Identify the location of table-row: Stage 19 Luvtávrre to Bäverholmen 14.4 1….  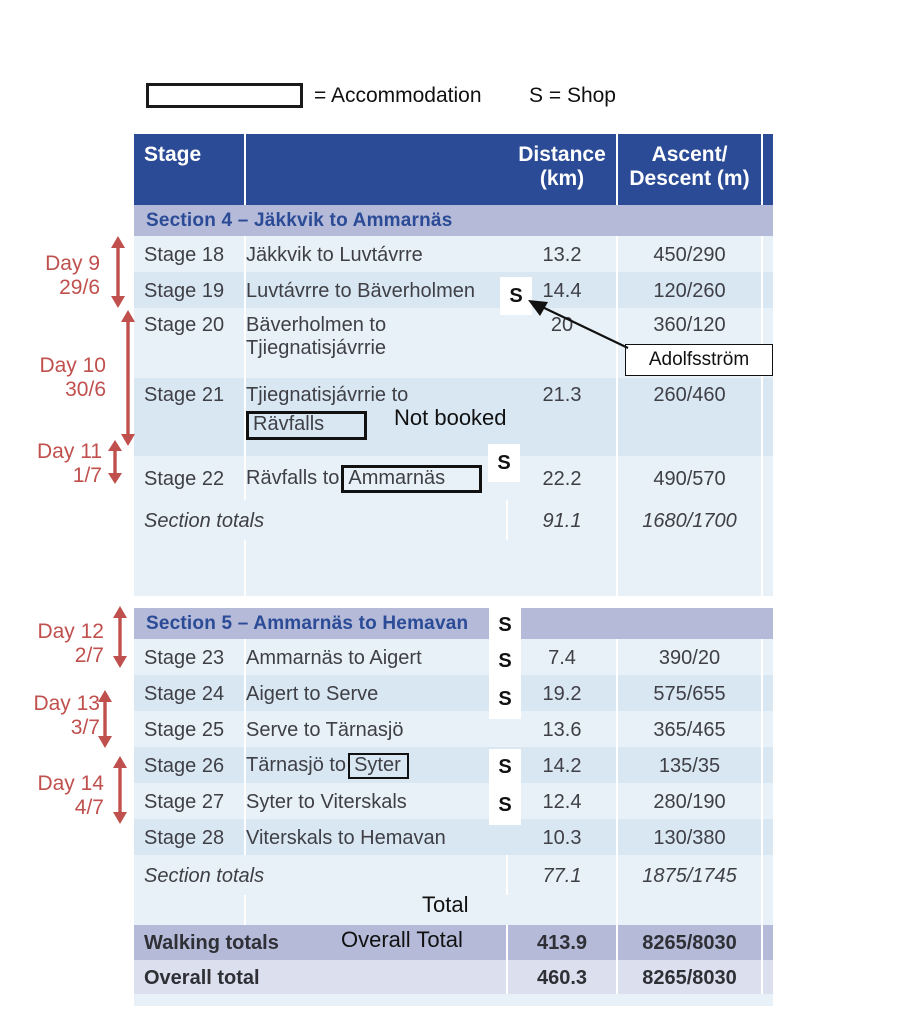
(453, 290).